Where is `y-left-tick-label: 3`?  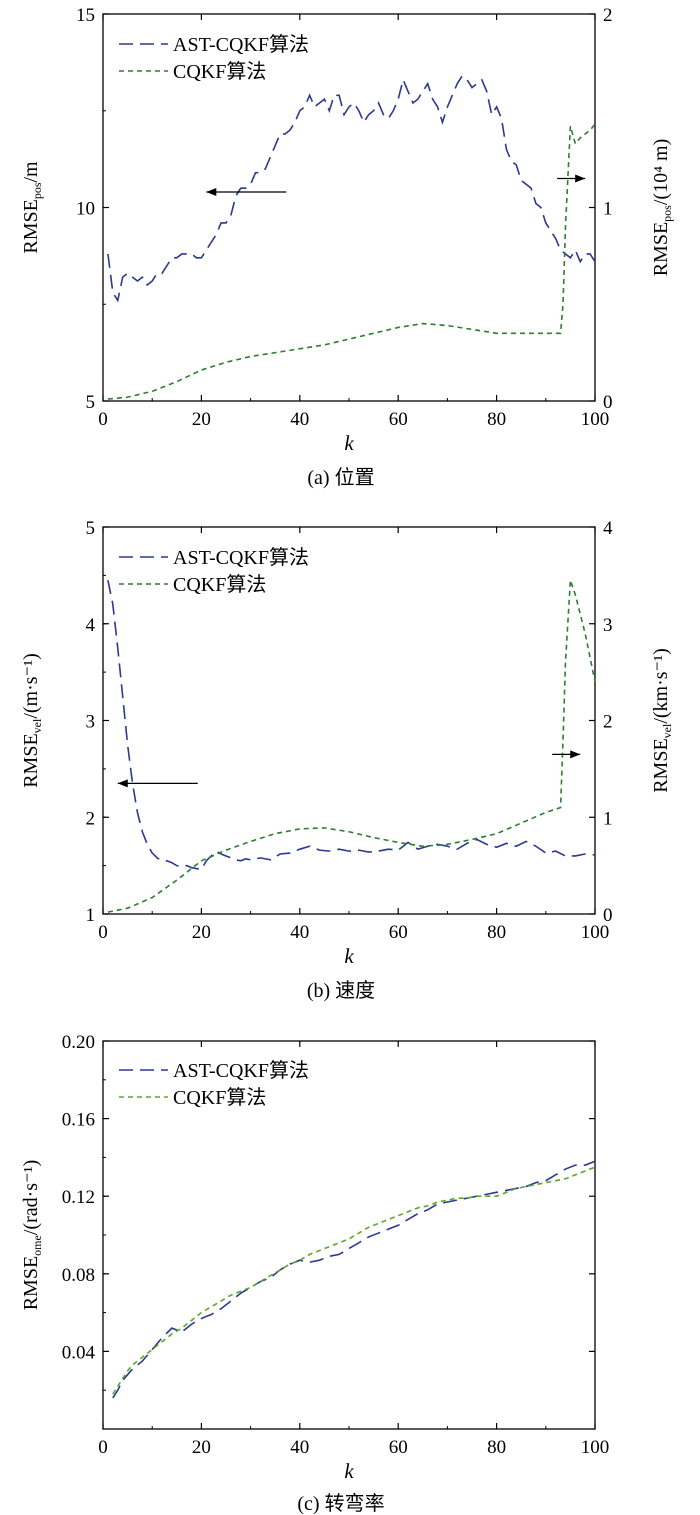
y-left-tick-label: 3 is located at coordinates (91, 722).